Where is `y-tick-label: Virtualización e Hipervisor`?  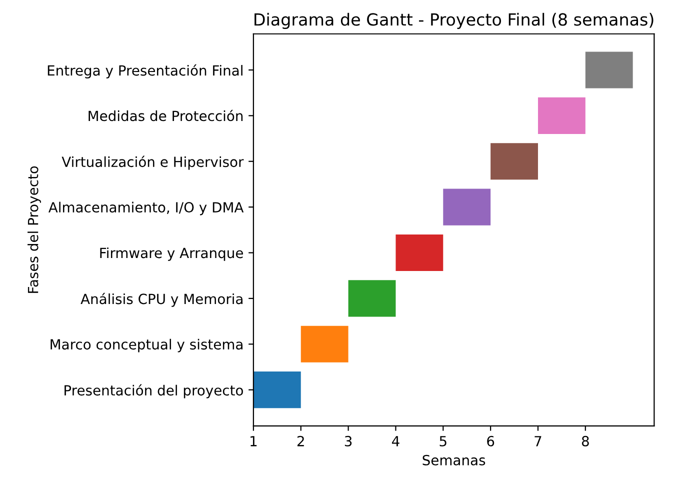 y-tick-label: Virtualización e Hipervisor is located at coordinates (153, 163).